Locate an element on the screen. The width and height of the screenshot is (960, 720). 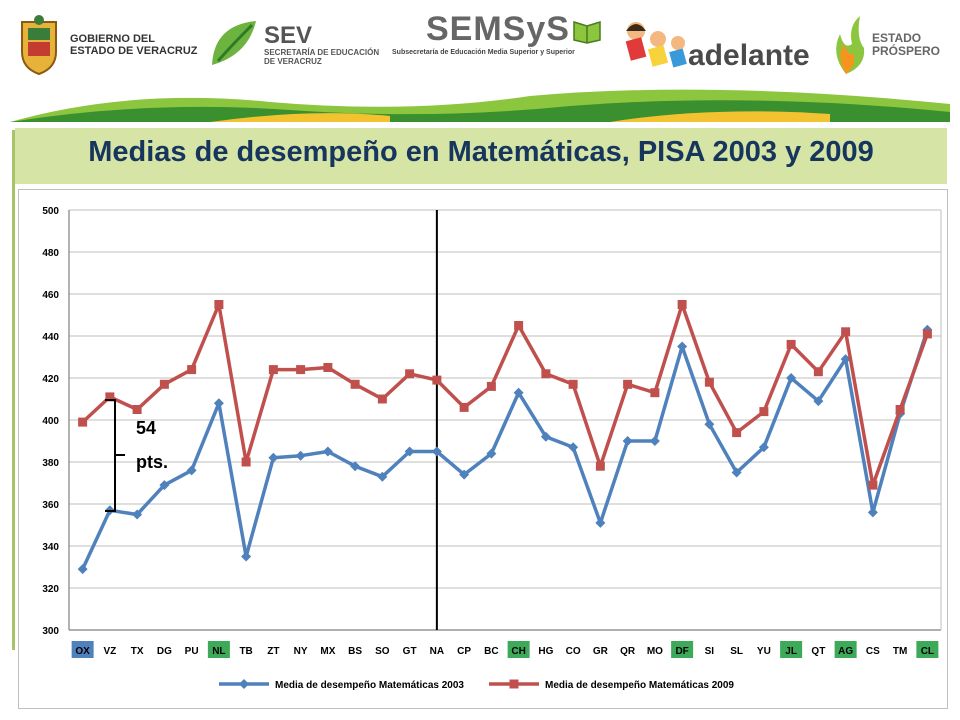
logo5-line2: PRÓSPERO is located at coordinates (906, 51).